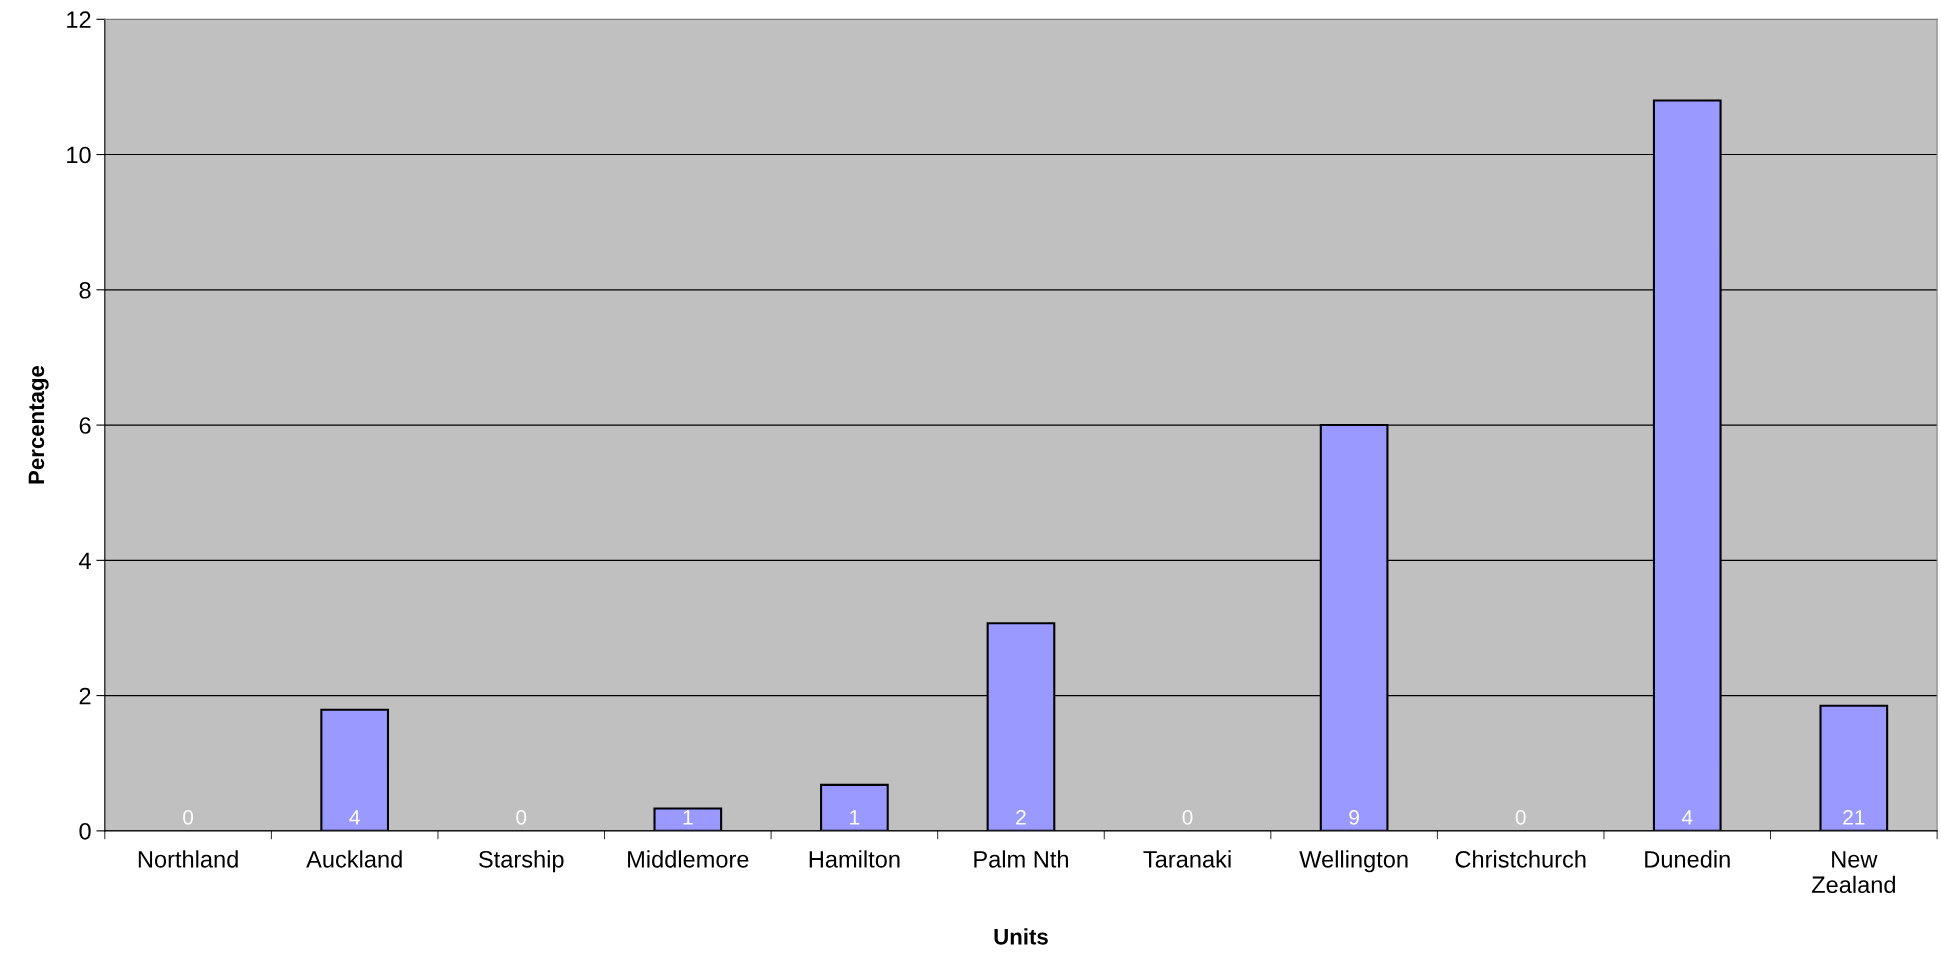 The width and height of the screenshot is (1941, 965). What do you see at coordinates (85, 425) in the screenshot?
I see `y-tick-label: 6` at bounding box center [85, 425].